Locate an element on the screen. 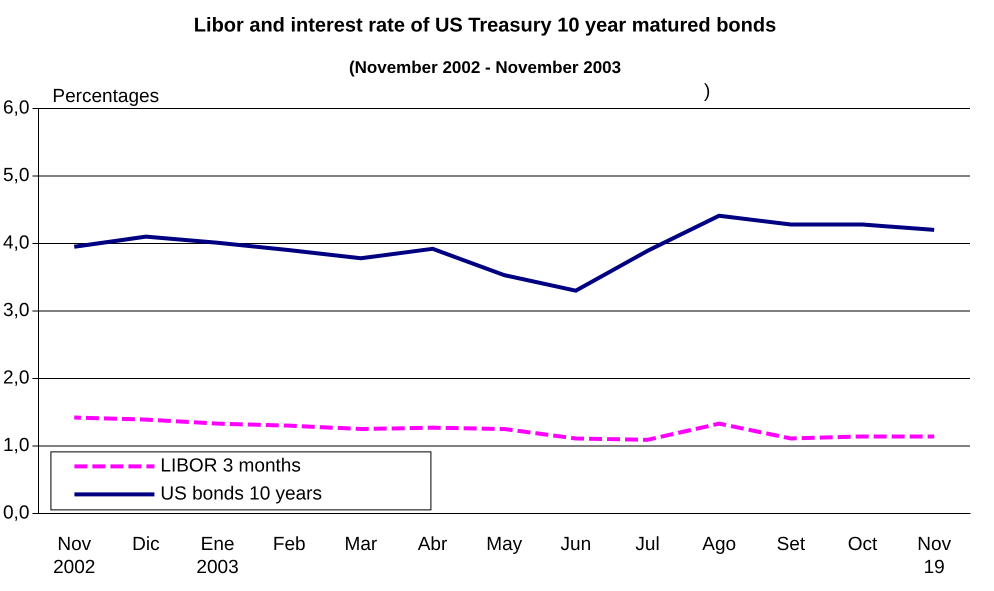  x-tick-label: Ago is located at coordinates (719, 545).